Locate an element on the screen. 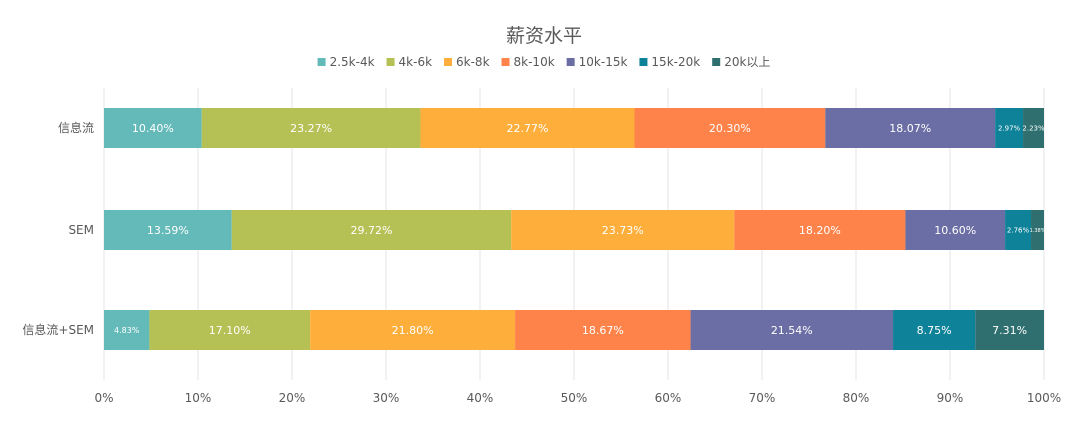 The width and height of the screenshot is (1080, 430). data-label: 2.97% is located at coordinates (1009, 129).